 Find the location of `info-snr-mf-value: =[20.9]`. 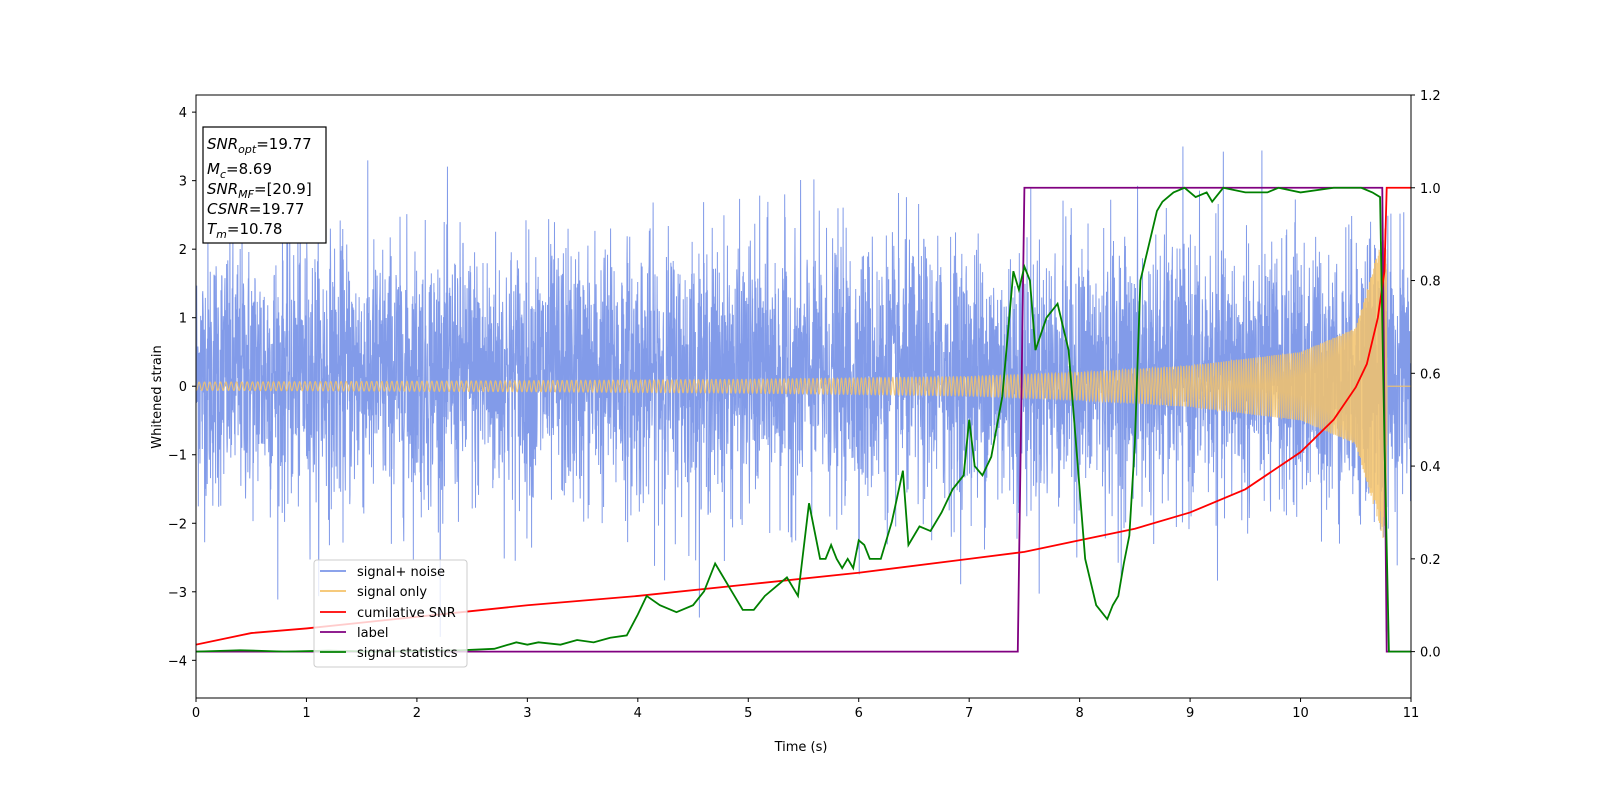

info-snr-mf-value: =[20.9] is located at coordinates (283, 189).